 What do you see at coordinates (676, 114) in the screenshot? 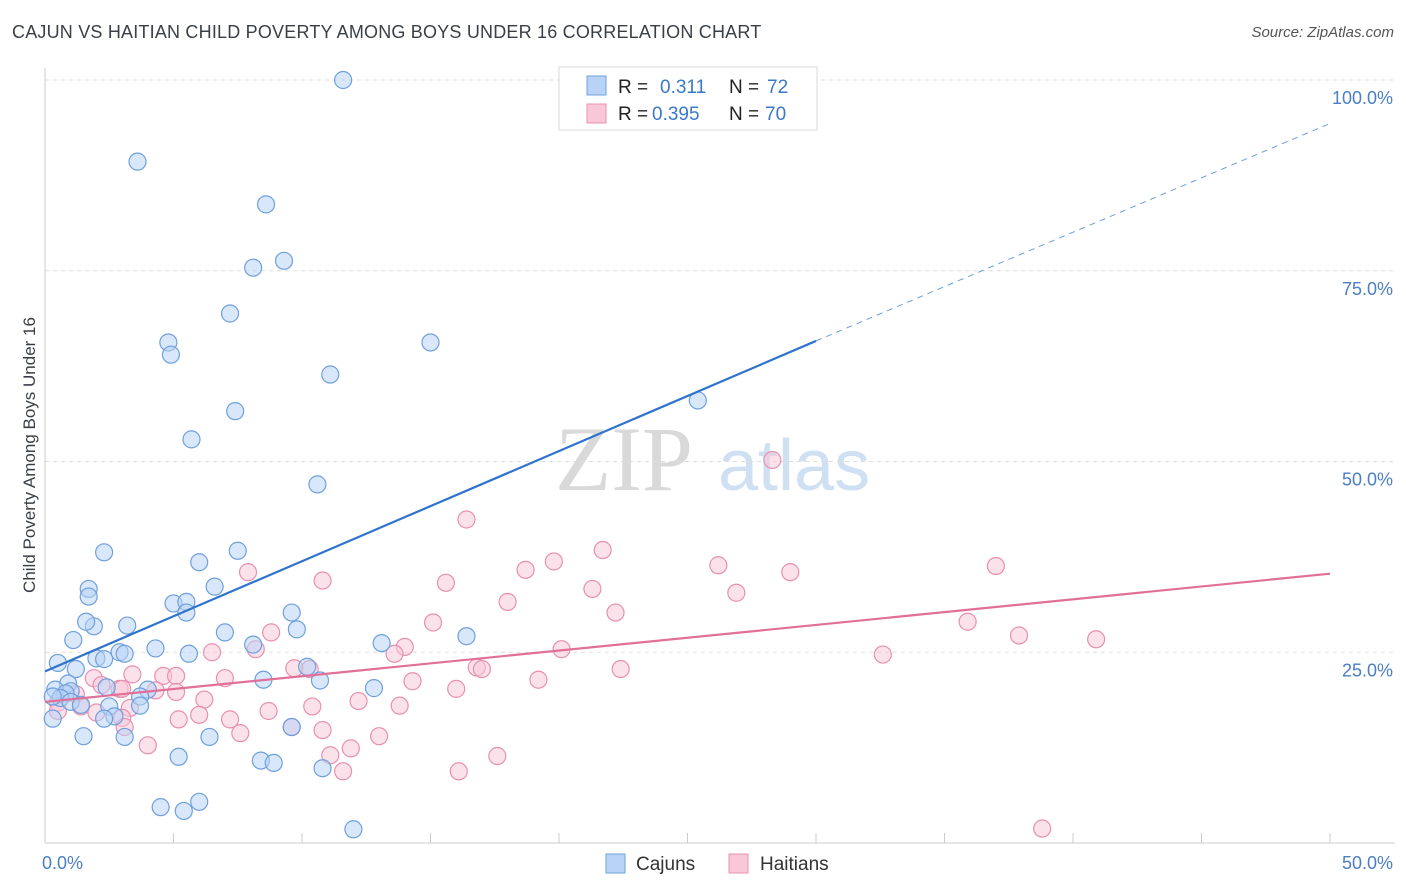
I see `legend-r-value: 0.395` at bounding box center [676, 114].